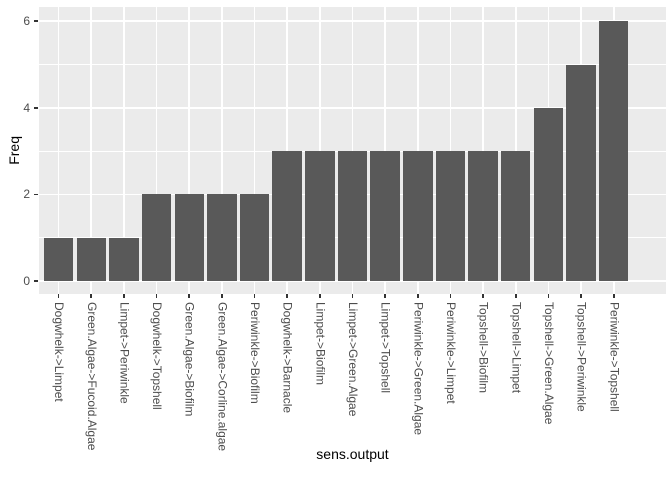  What do you see at coordinates (26, 281) in the screenshot?
I see `y-tick-label: 0` at bounding box center [26, 281].